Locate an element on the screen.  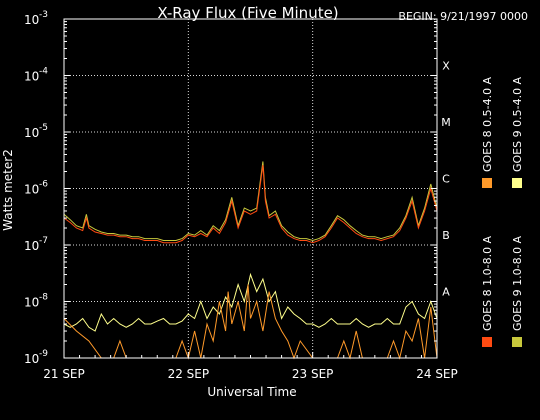
y-tick-label-0: 10 is located at coordinates (31, 359).